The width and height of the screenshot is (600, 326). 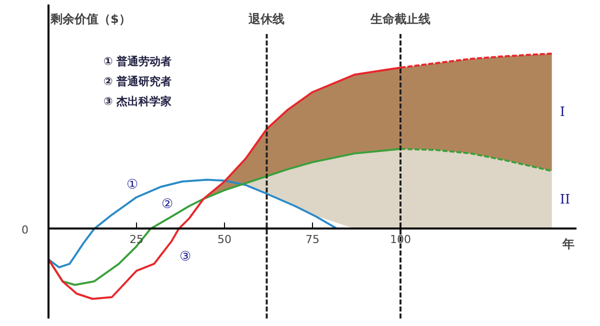 What do you see at coordinates (225, 239) in the screenshot?
I see `x-tick-label: 50` at bounding box center [225, 239].